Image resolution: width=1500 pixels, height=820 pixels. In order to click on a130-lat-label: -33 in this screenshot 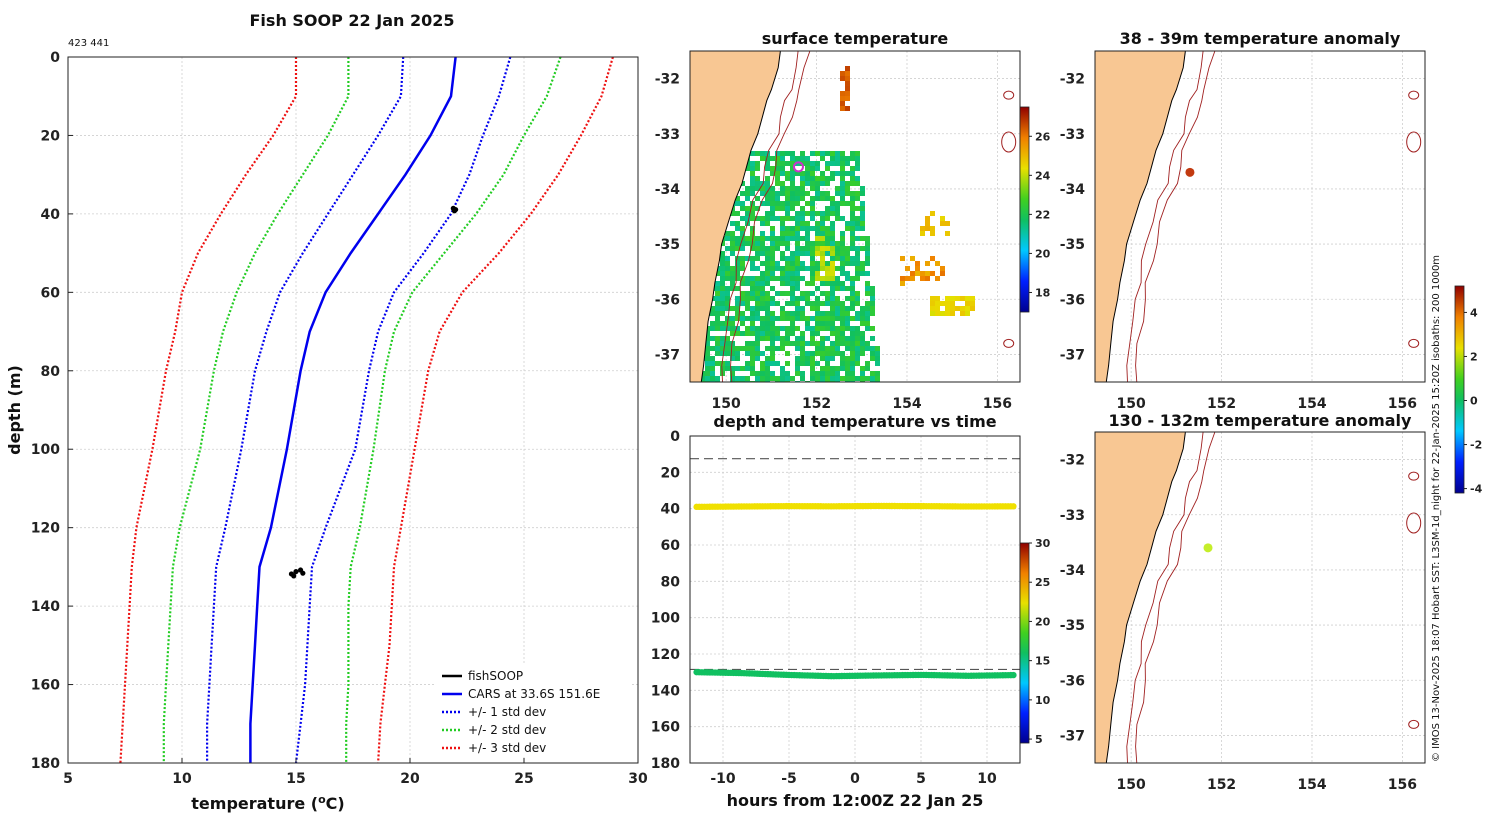, I will do `click(1072, 516)`.